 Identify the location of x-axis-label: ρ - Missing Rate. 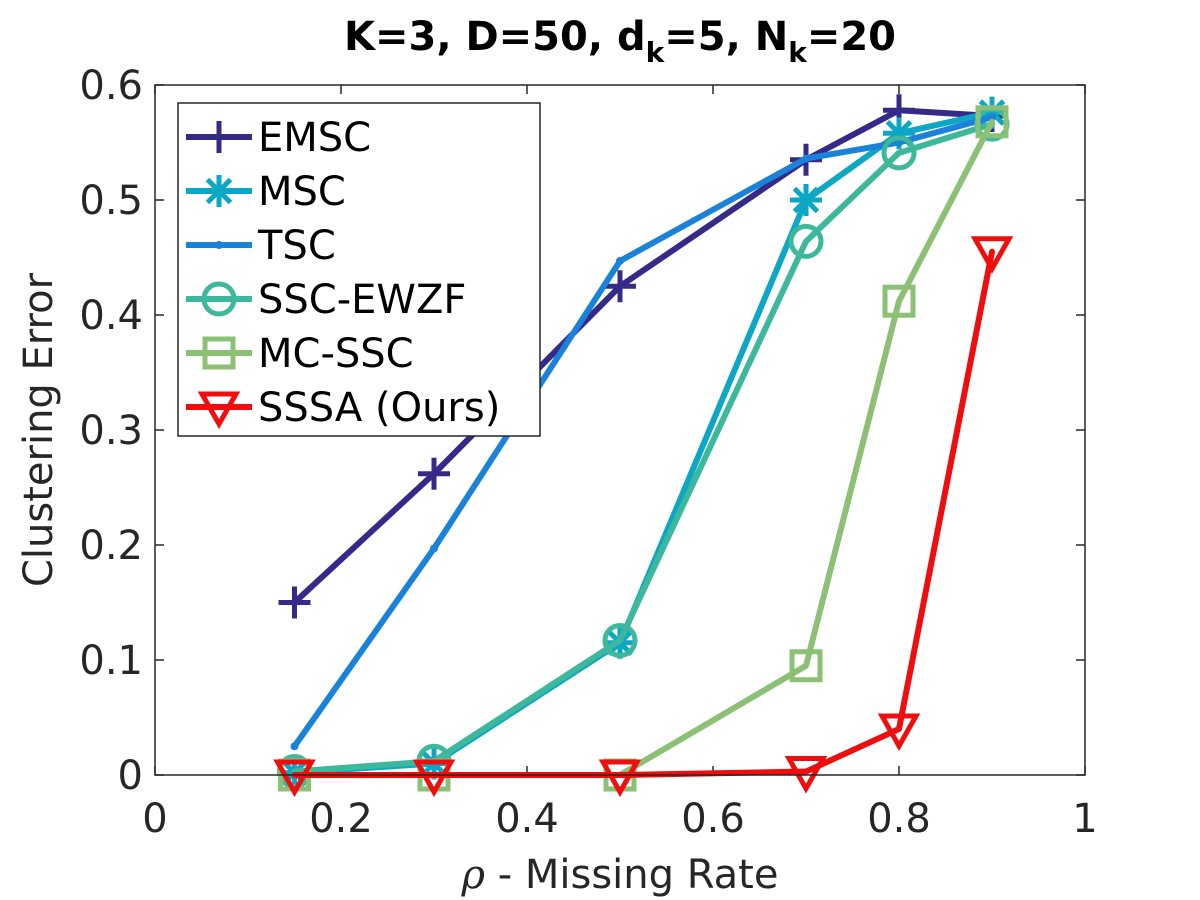
(620, 875).